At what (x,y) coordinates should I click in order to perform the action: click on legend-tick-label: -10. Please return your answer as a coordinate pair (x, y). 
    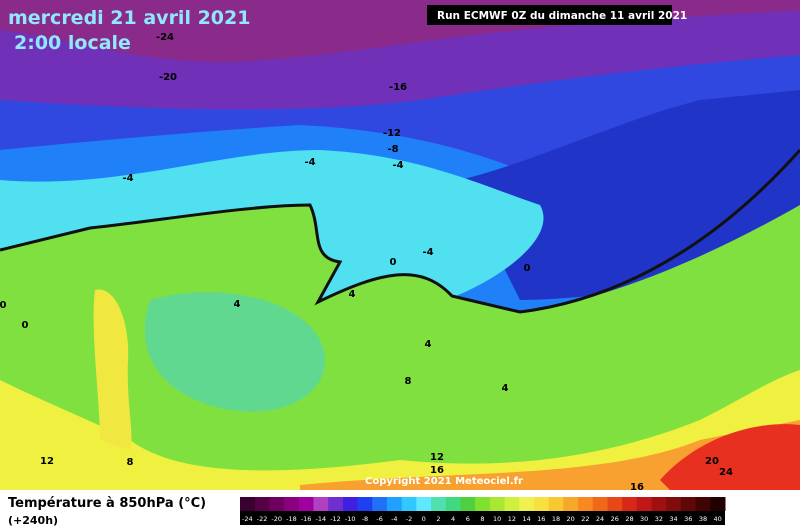
    Looking at the image, I should click on (350, 519).